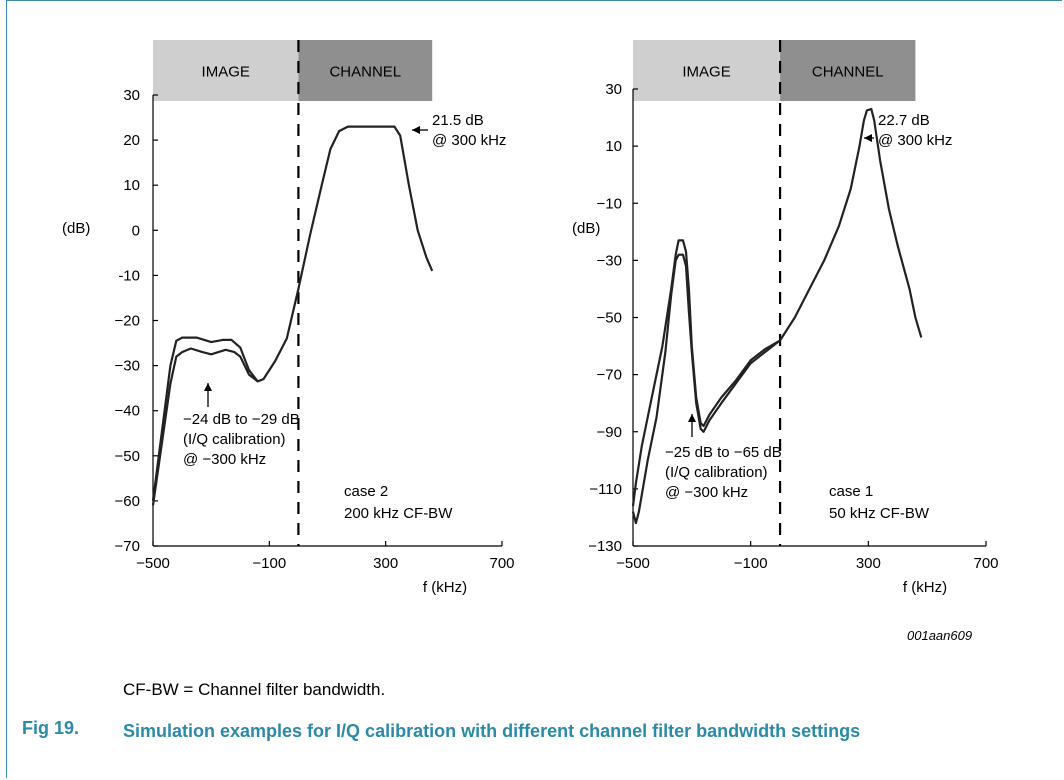 Image resolution: width=1064 pixels, height=780 pixels. What do you see at coordinates (127, 411) in the screenshot?
I see `y-tick-label: −40` at bounding box center [127, 411].